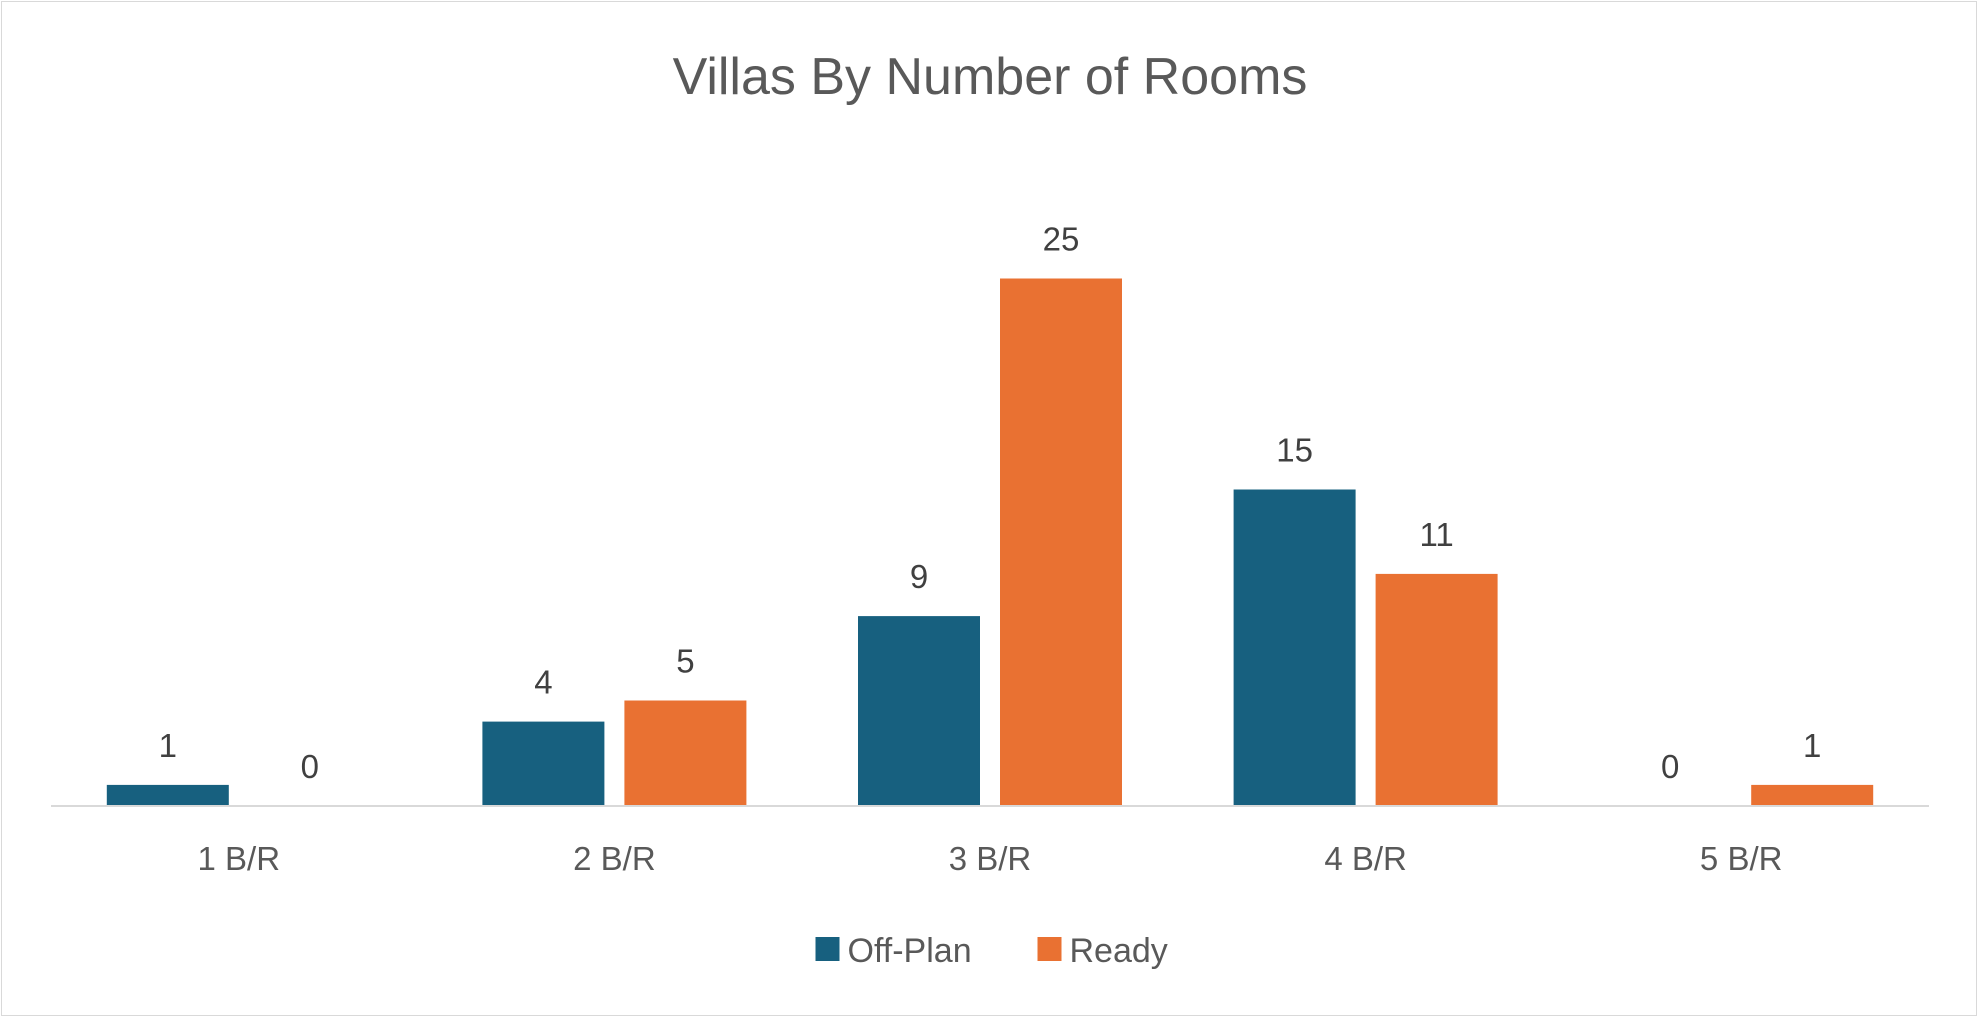 This screenshot has width=1980, height=1019. What do you see at coordinates (167, 795) in the screenshot?
I see `bar-off-plan-1-b-r` at bounding box center [167, 795].